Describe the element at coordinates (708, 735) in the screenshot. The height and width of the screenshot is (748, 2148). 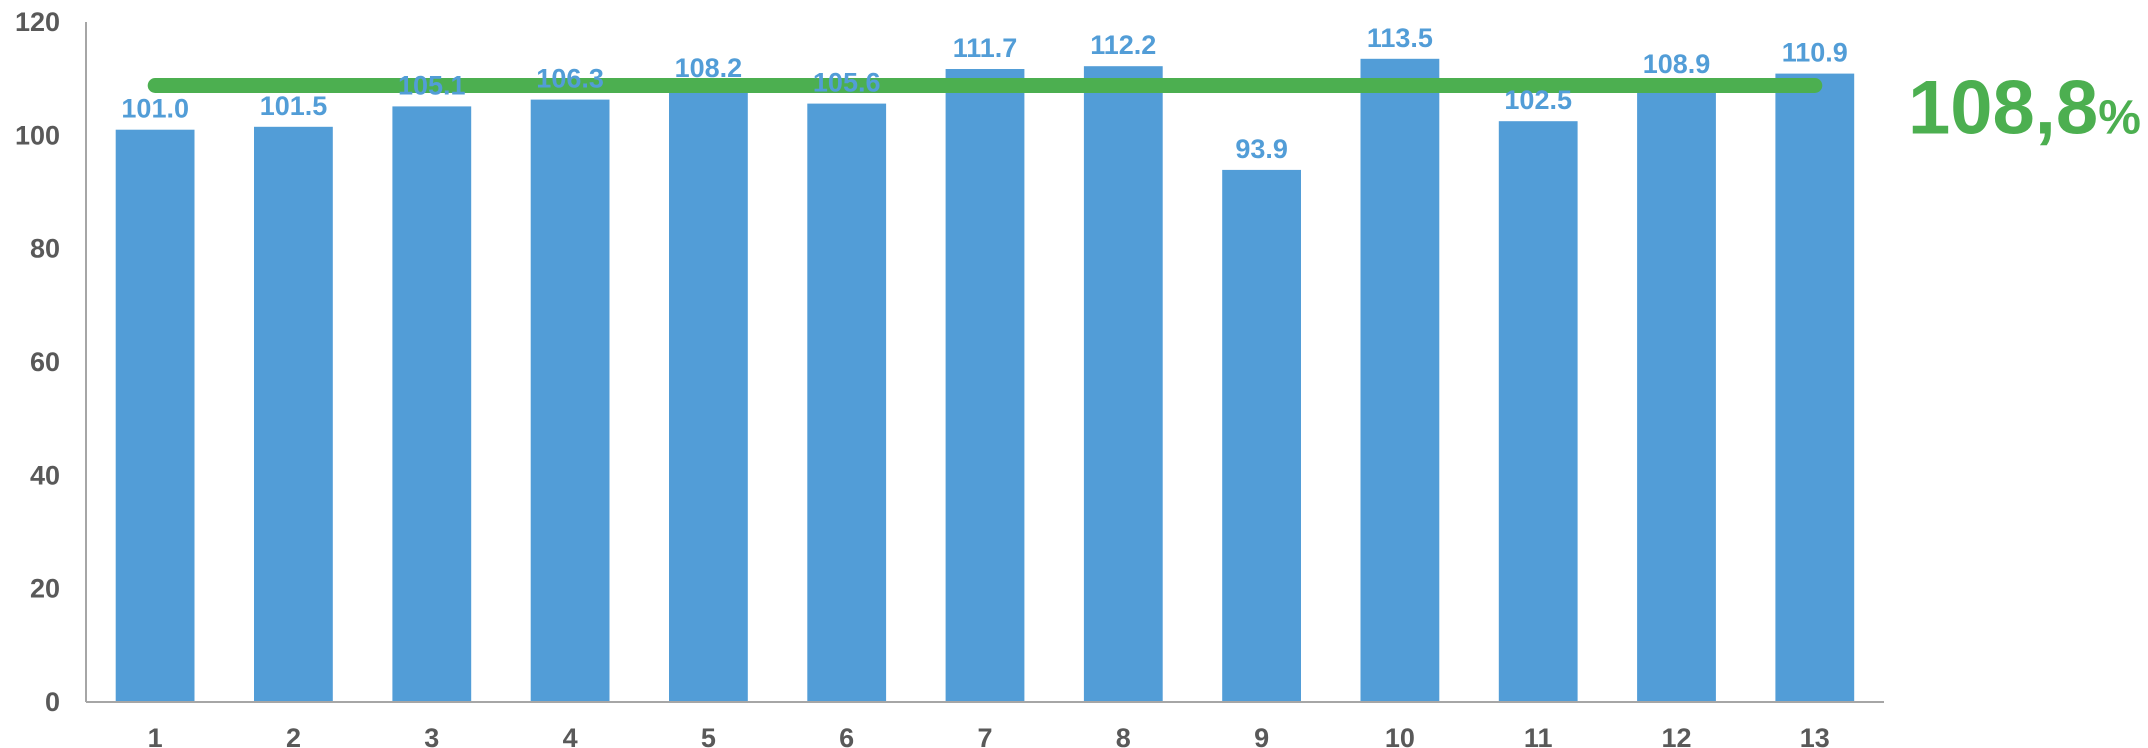
I see `x-tick-label-5: 5` at that location.